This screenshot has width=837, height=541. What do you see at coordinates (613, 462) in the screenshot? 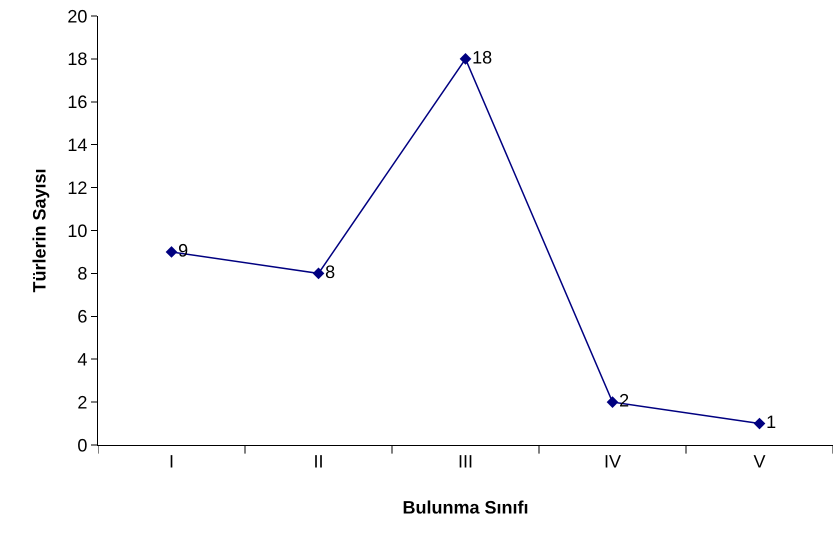
I see `x-tick-label: IV` at bounding box center [613, 462].